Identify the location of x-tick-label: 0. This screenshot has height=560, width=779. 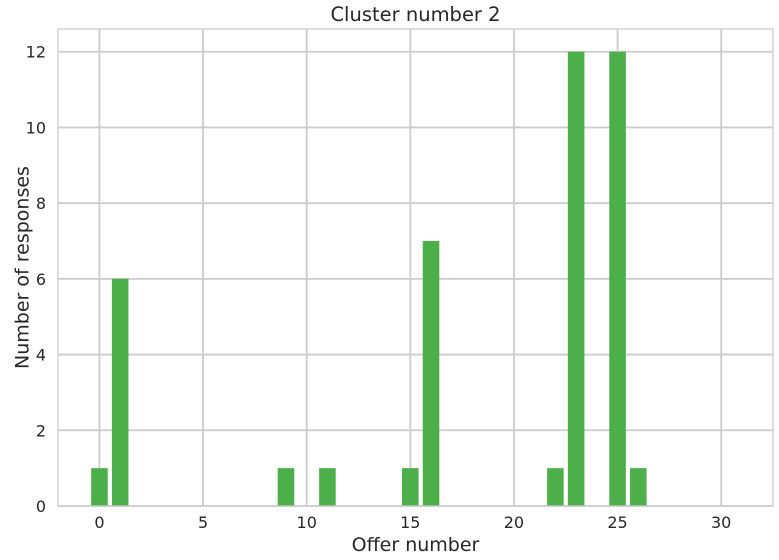
(99, 522).